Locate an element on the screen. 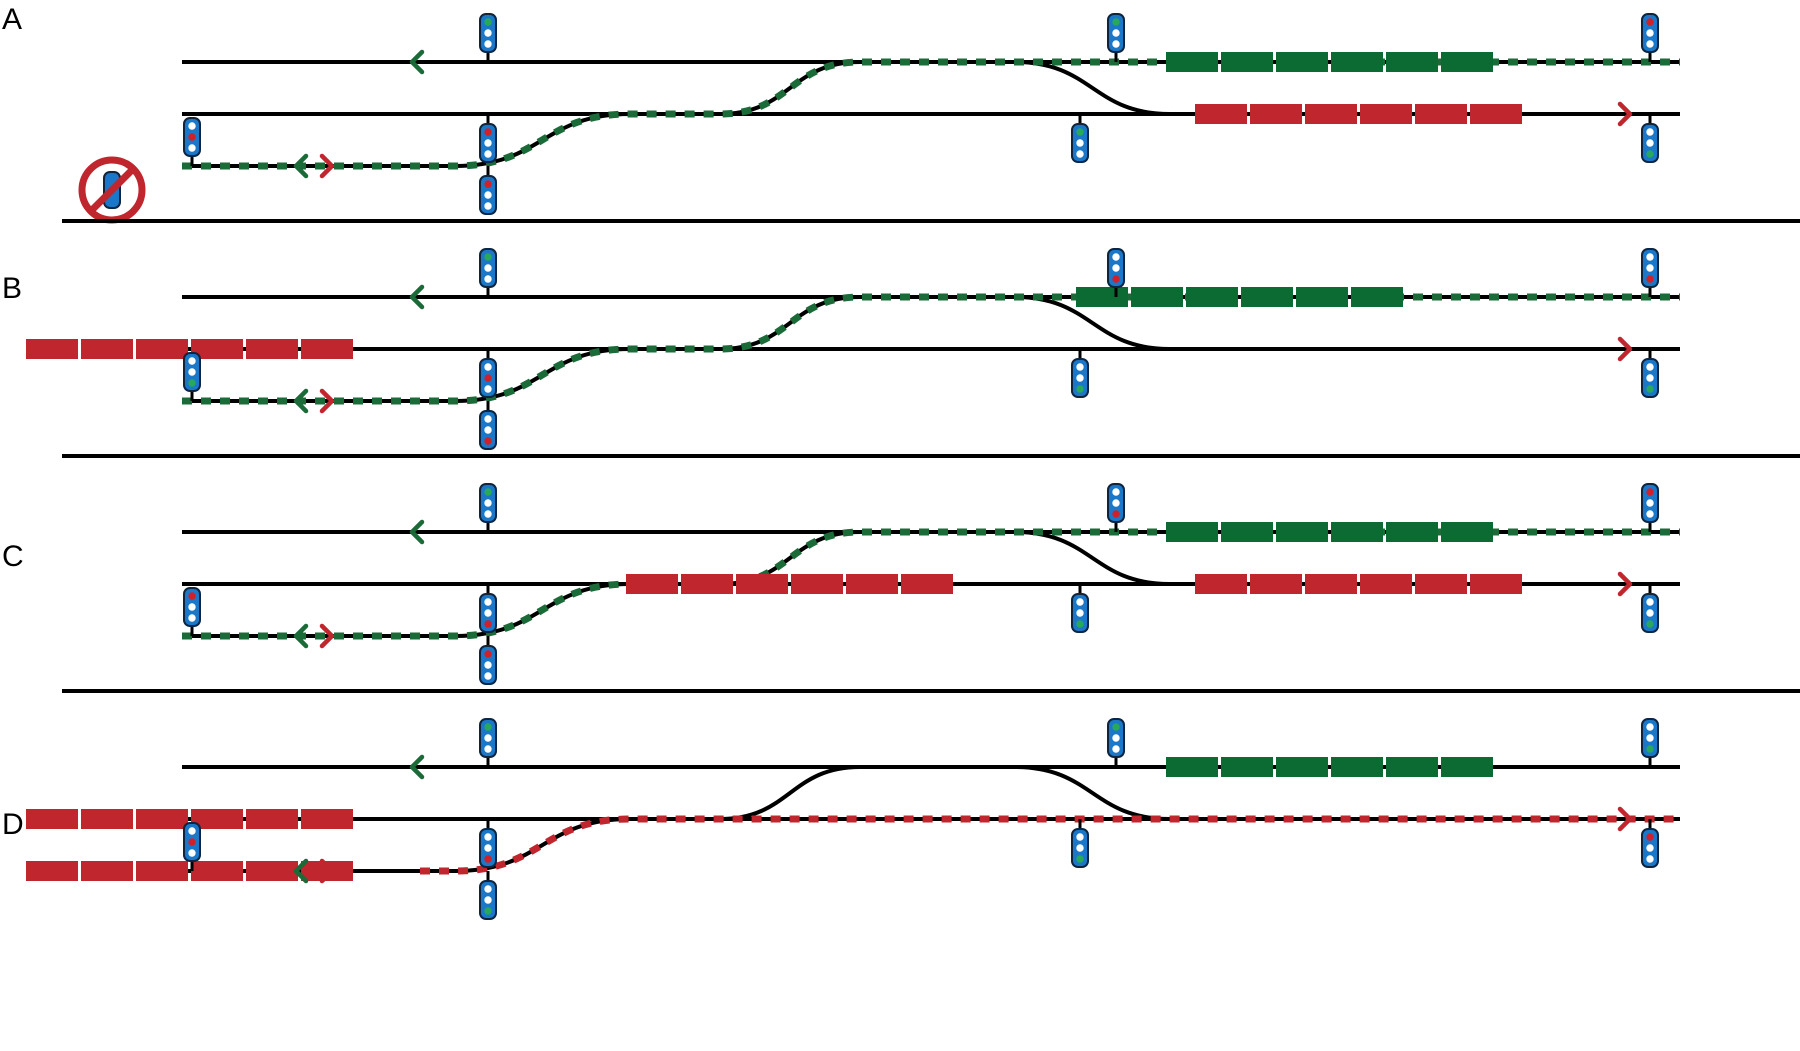 This screenshot has width=1800, height=1051. panel-label: B is located at coordinates (12, 288).